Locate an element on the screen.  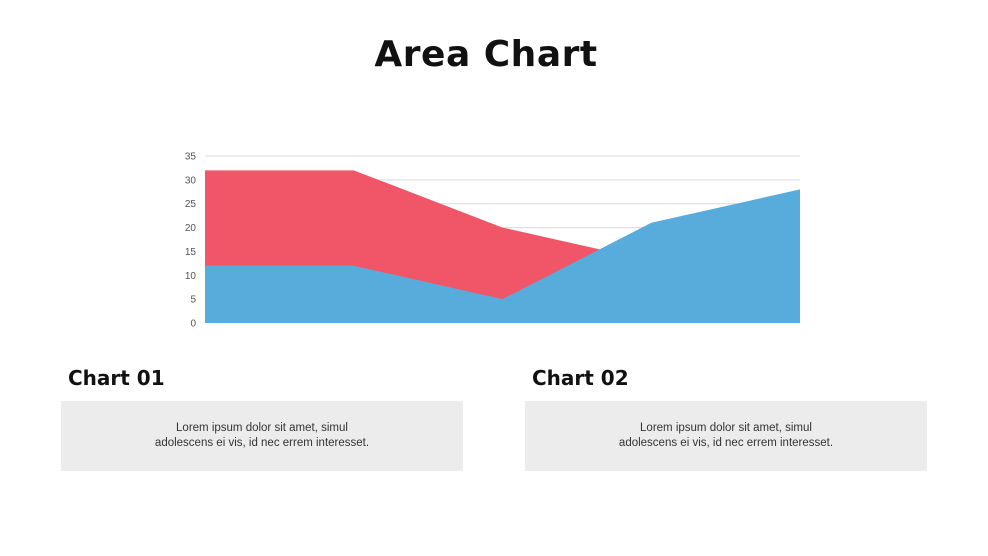
y-tick-label: 15 is located at coordinates (191, 252).